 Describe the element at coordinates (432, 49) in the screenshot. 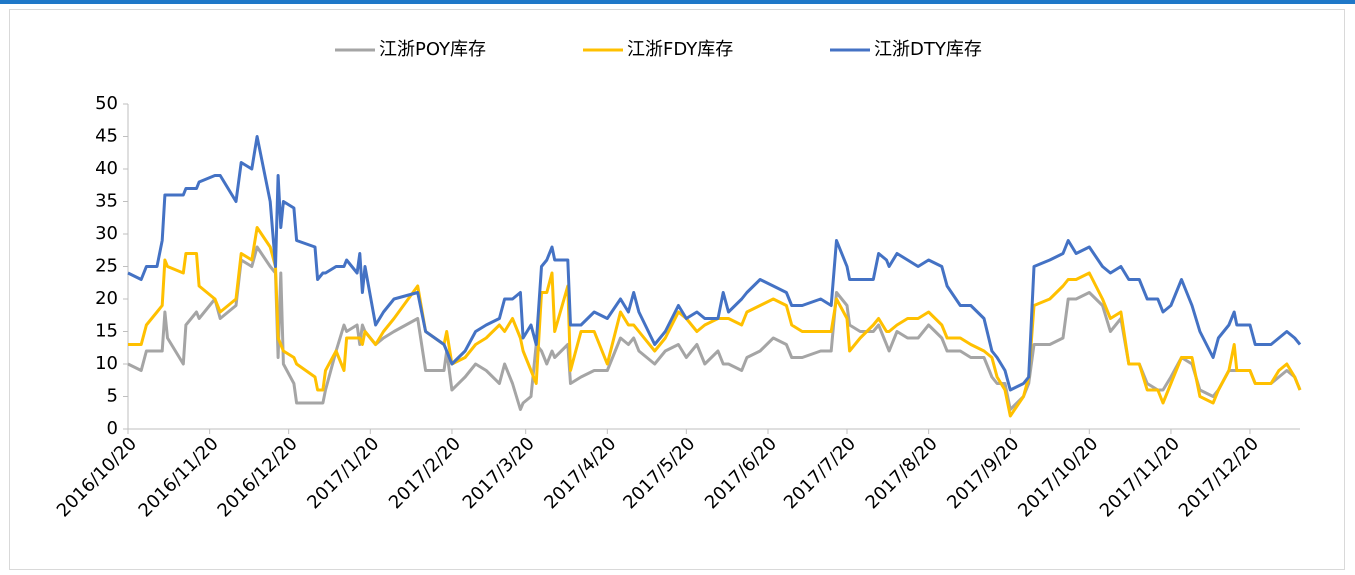

I see `legend-label: 江浙POY库存` at that location.